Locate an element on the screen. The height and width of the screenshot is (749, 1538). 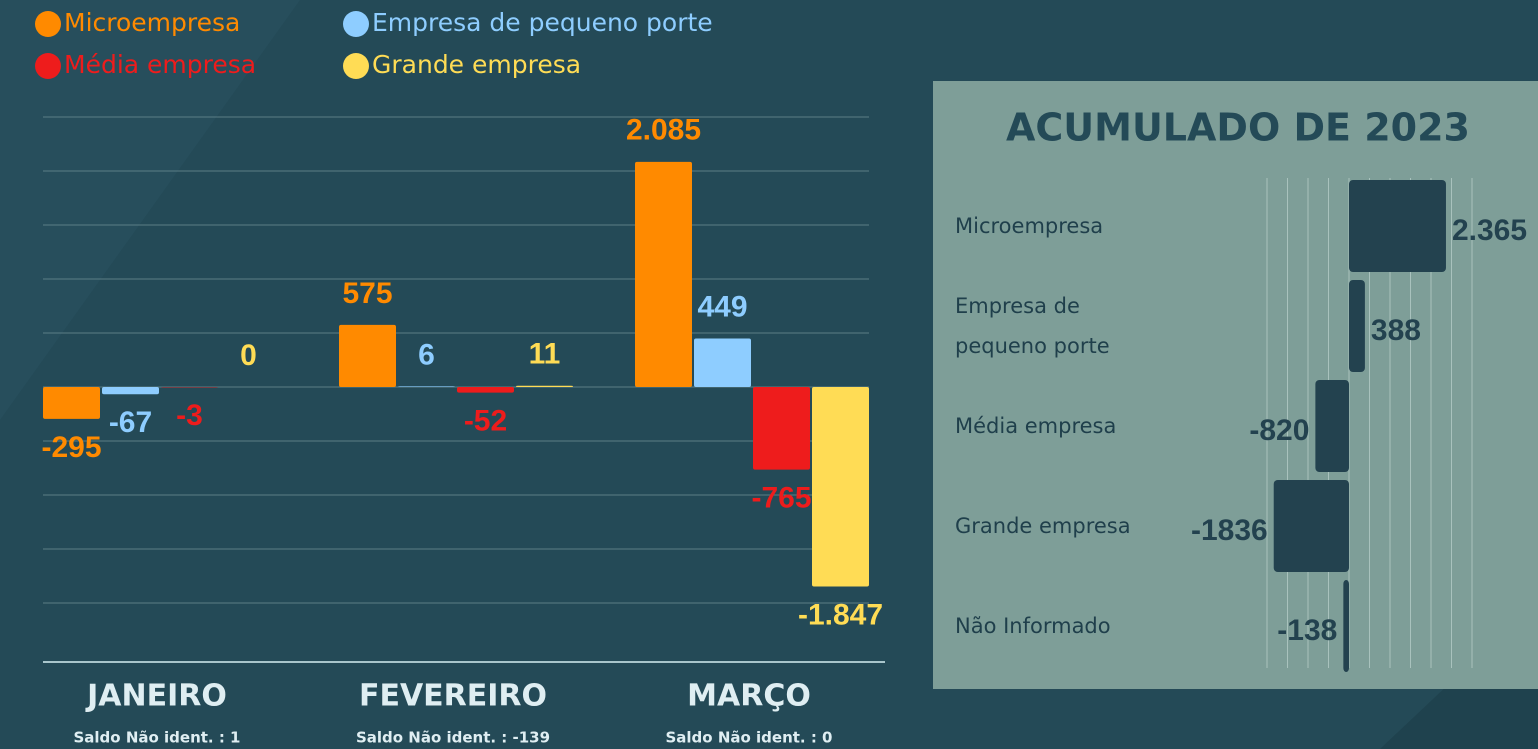
value-label: 575 is located at coordinates (367, 293).